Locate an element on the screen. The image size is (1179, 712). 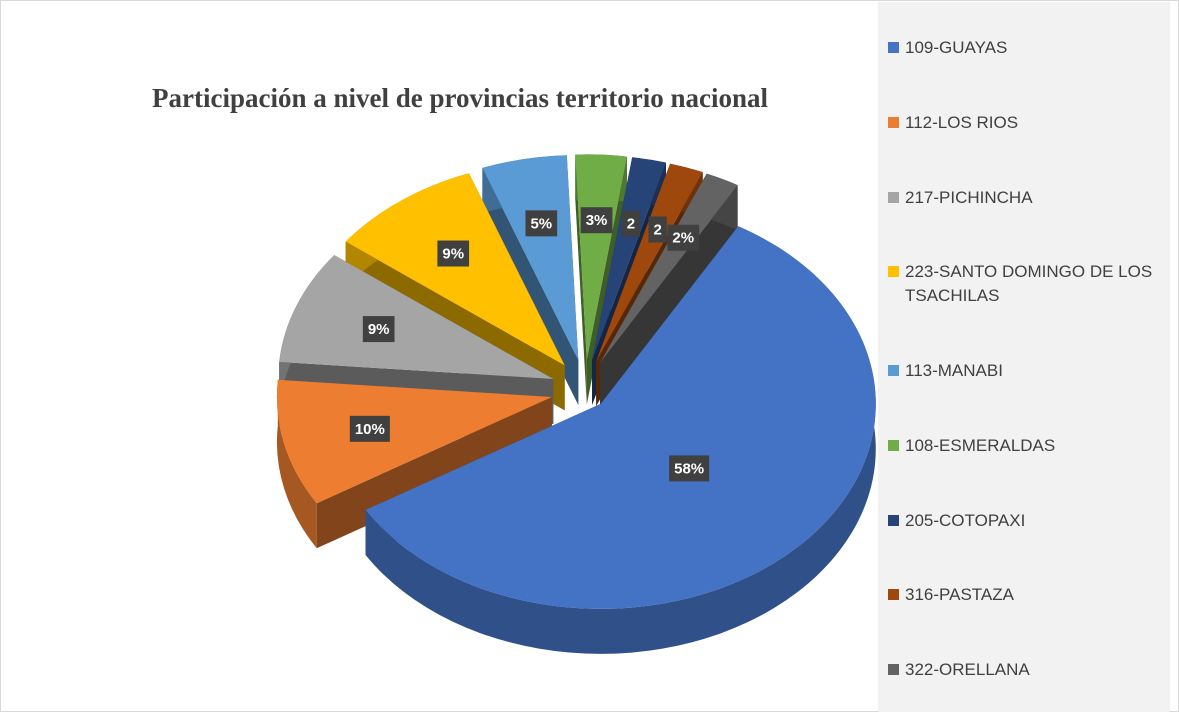
data-label: 3% is located at coordinates (596, 220).